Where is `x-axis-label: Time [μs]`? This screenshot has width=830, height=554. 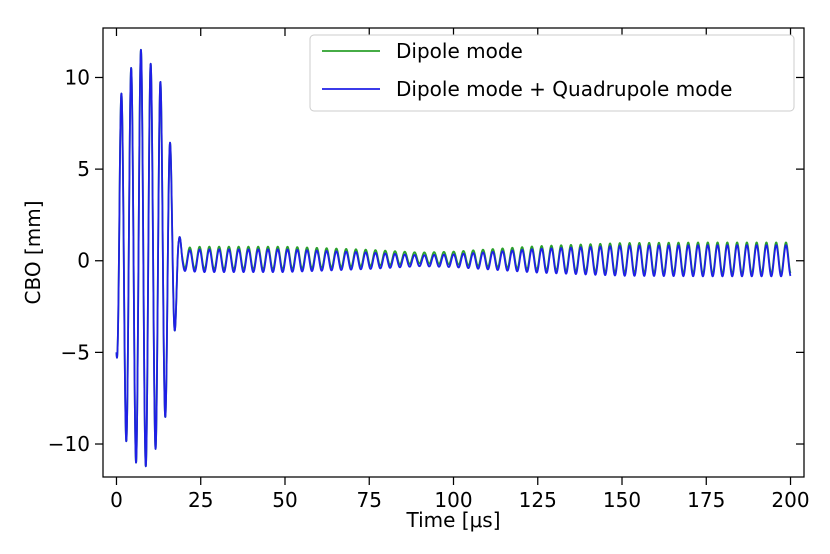
x-axis-label: Time [μs] is located at coordinates (452, 520).